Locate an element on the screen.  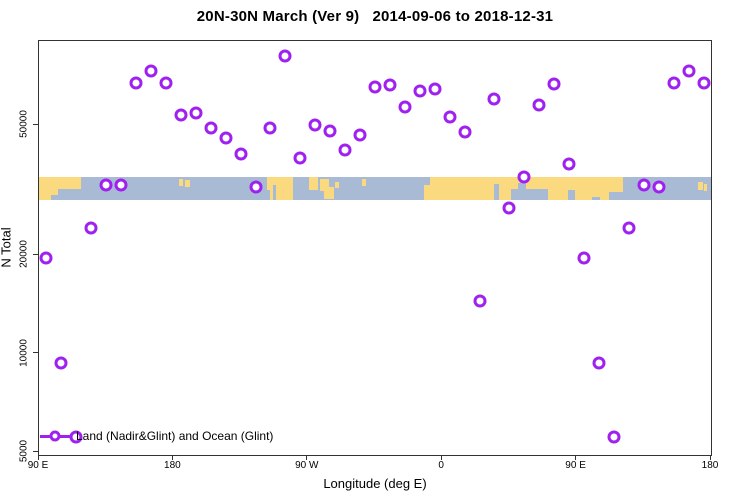
y-tick-label: 20000 is located at coordinates (24, 254).